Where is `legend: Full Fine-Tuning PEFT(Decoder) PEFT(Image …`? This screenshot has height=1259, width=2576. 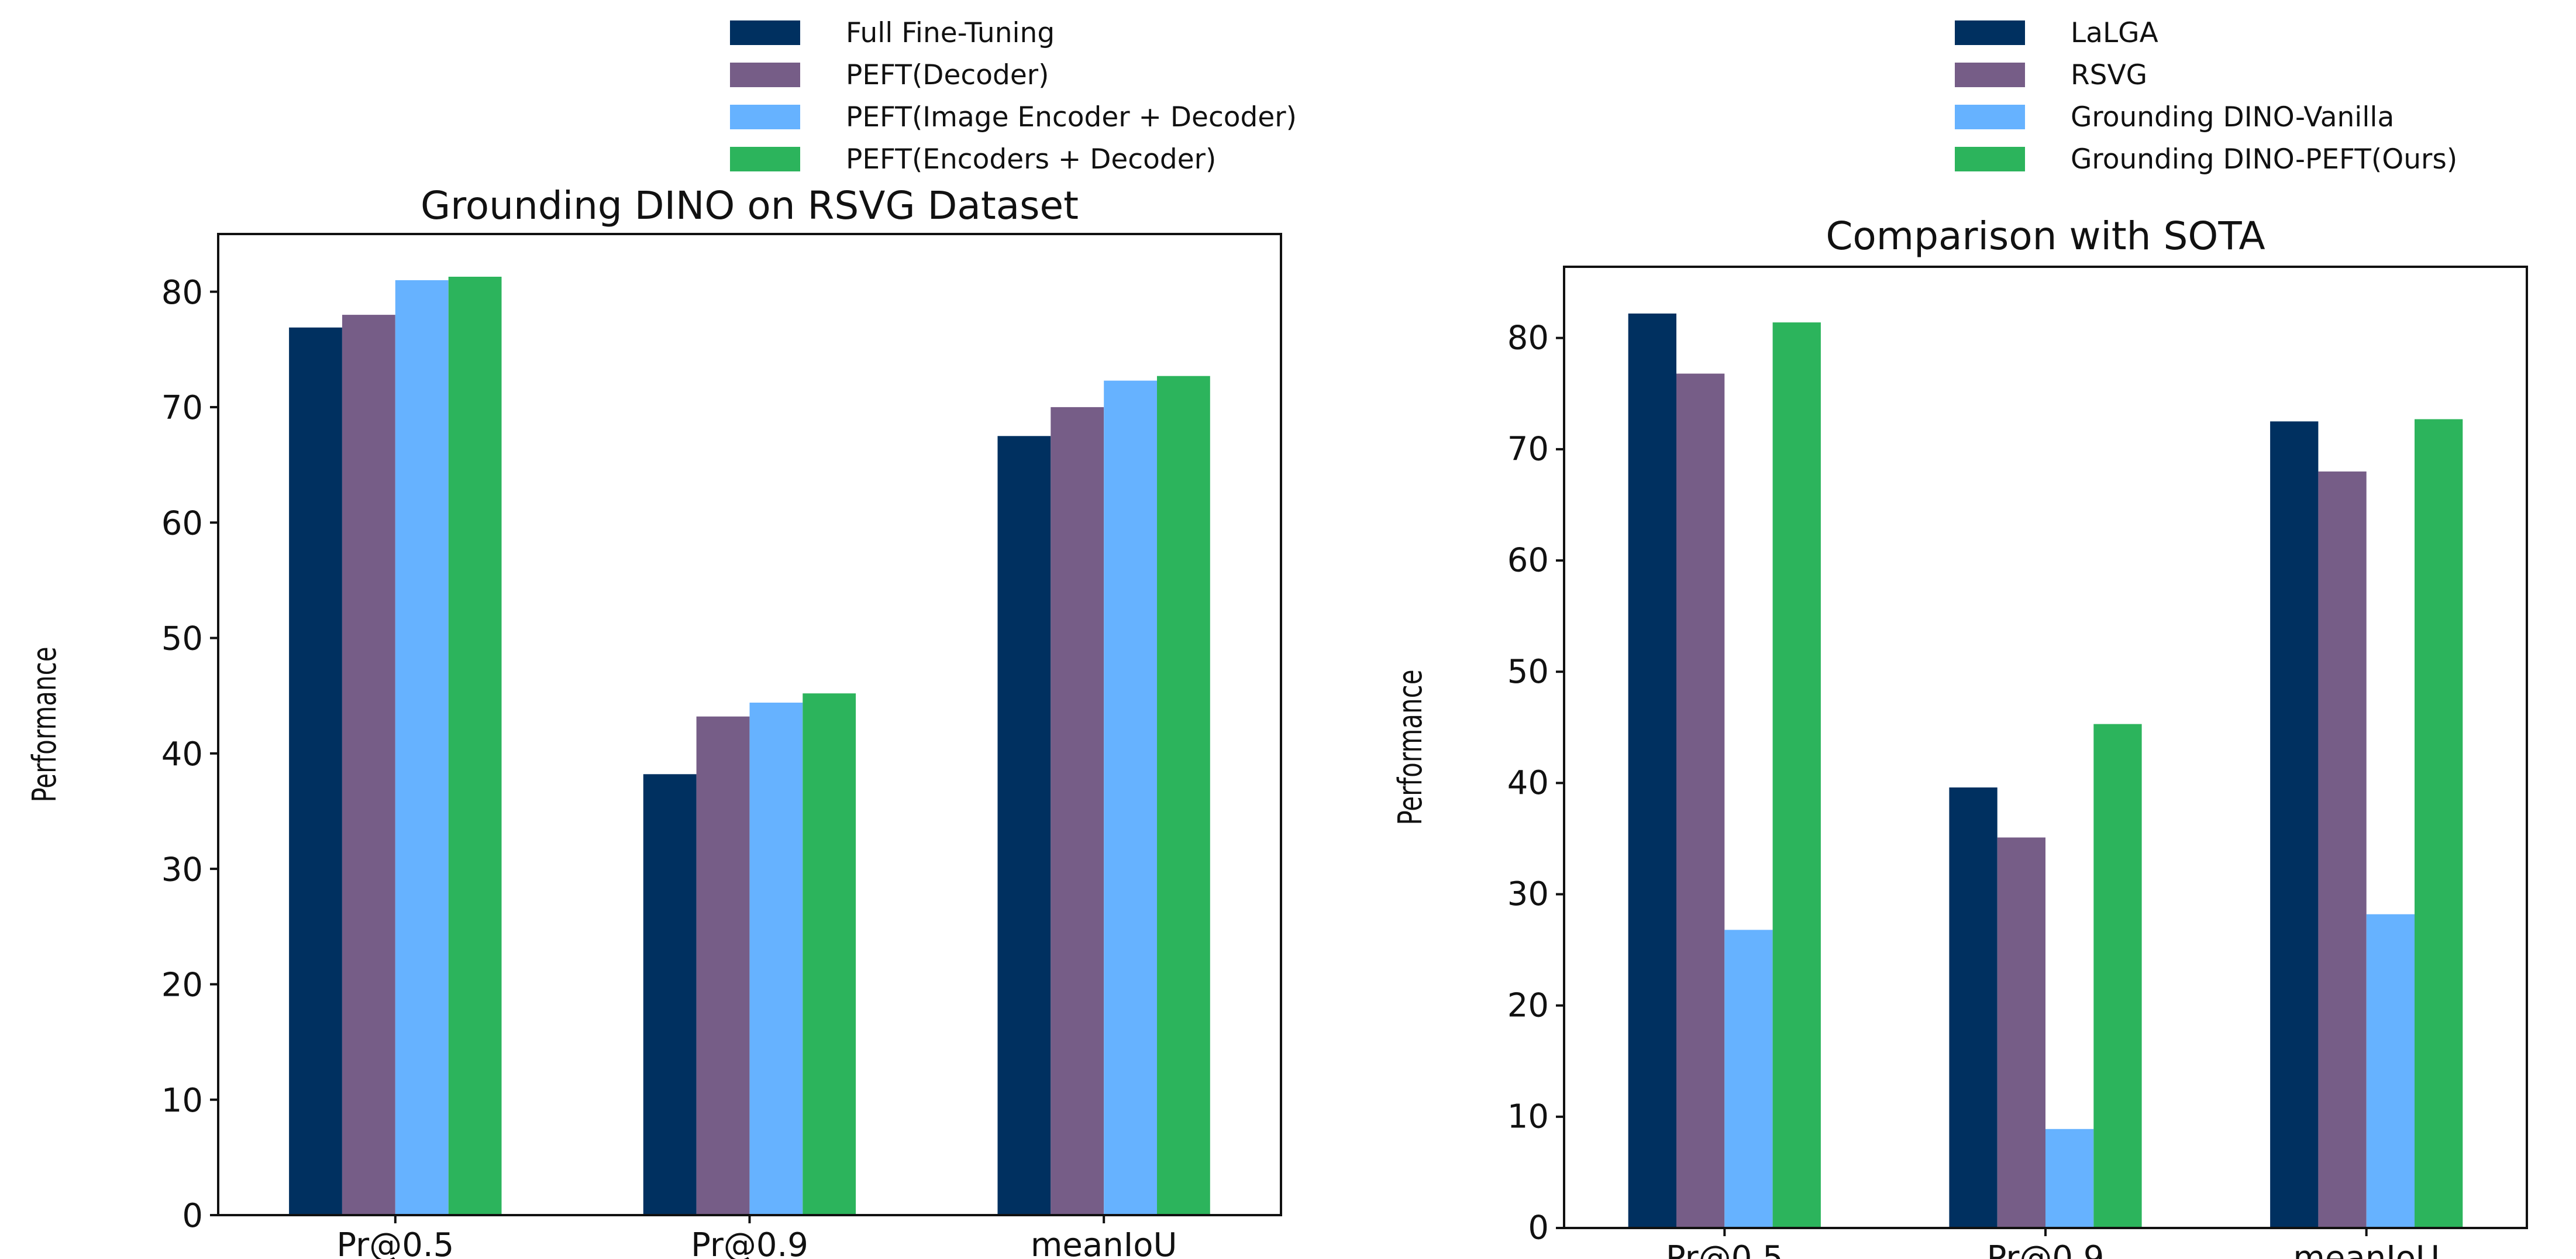 legend: Full Fine-Tuning PEFT(Decoder) PEFT(Image … is located at coordinates (1013, 96).